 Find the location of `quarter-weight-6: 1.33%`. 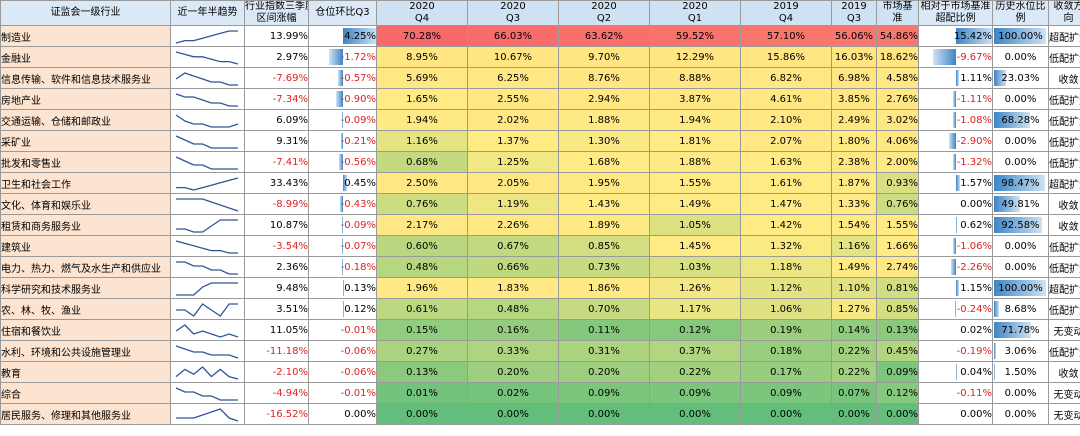

quarter-weight-6: 1.33% is located at coordinates (854, 204).